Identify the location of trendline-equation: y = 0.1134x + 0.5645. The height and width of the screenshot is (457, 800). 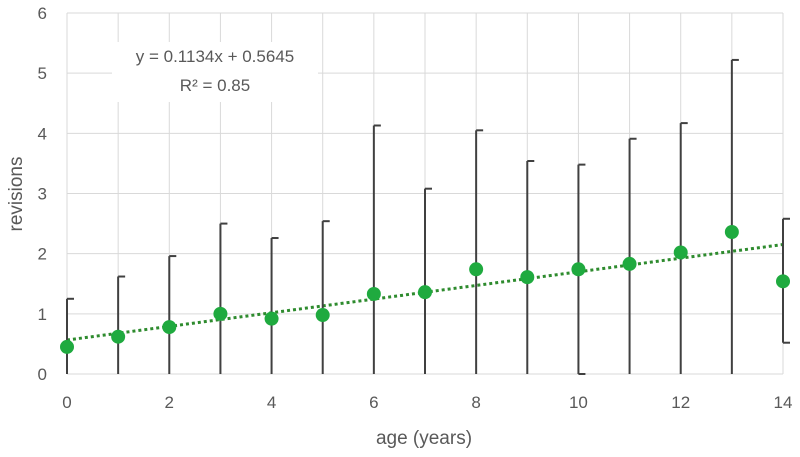
(215, 56).